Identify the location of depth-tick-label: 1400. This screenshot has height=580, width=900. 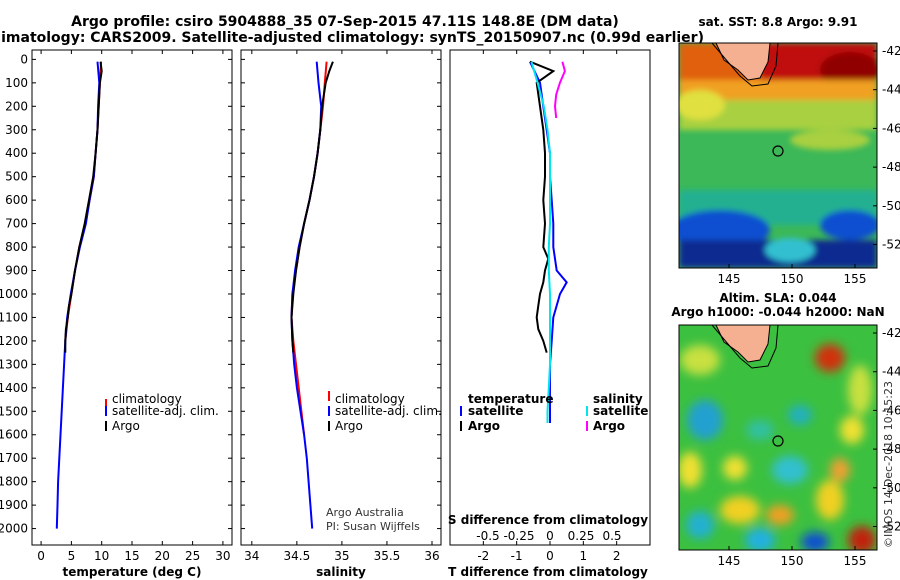
(14, 388).